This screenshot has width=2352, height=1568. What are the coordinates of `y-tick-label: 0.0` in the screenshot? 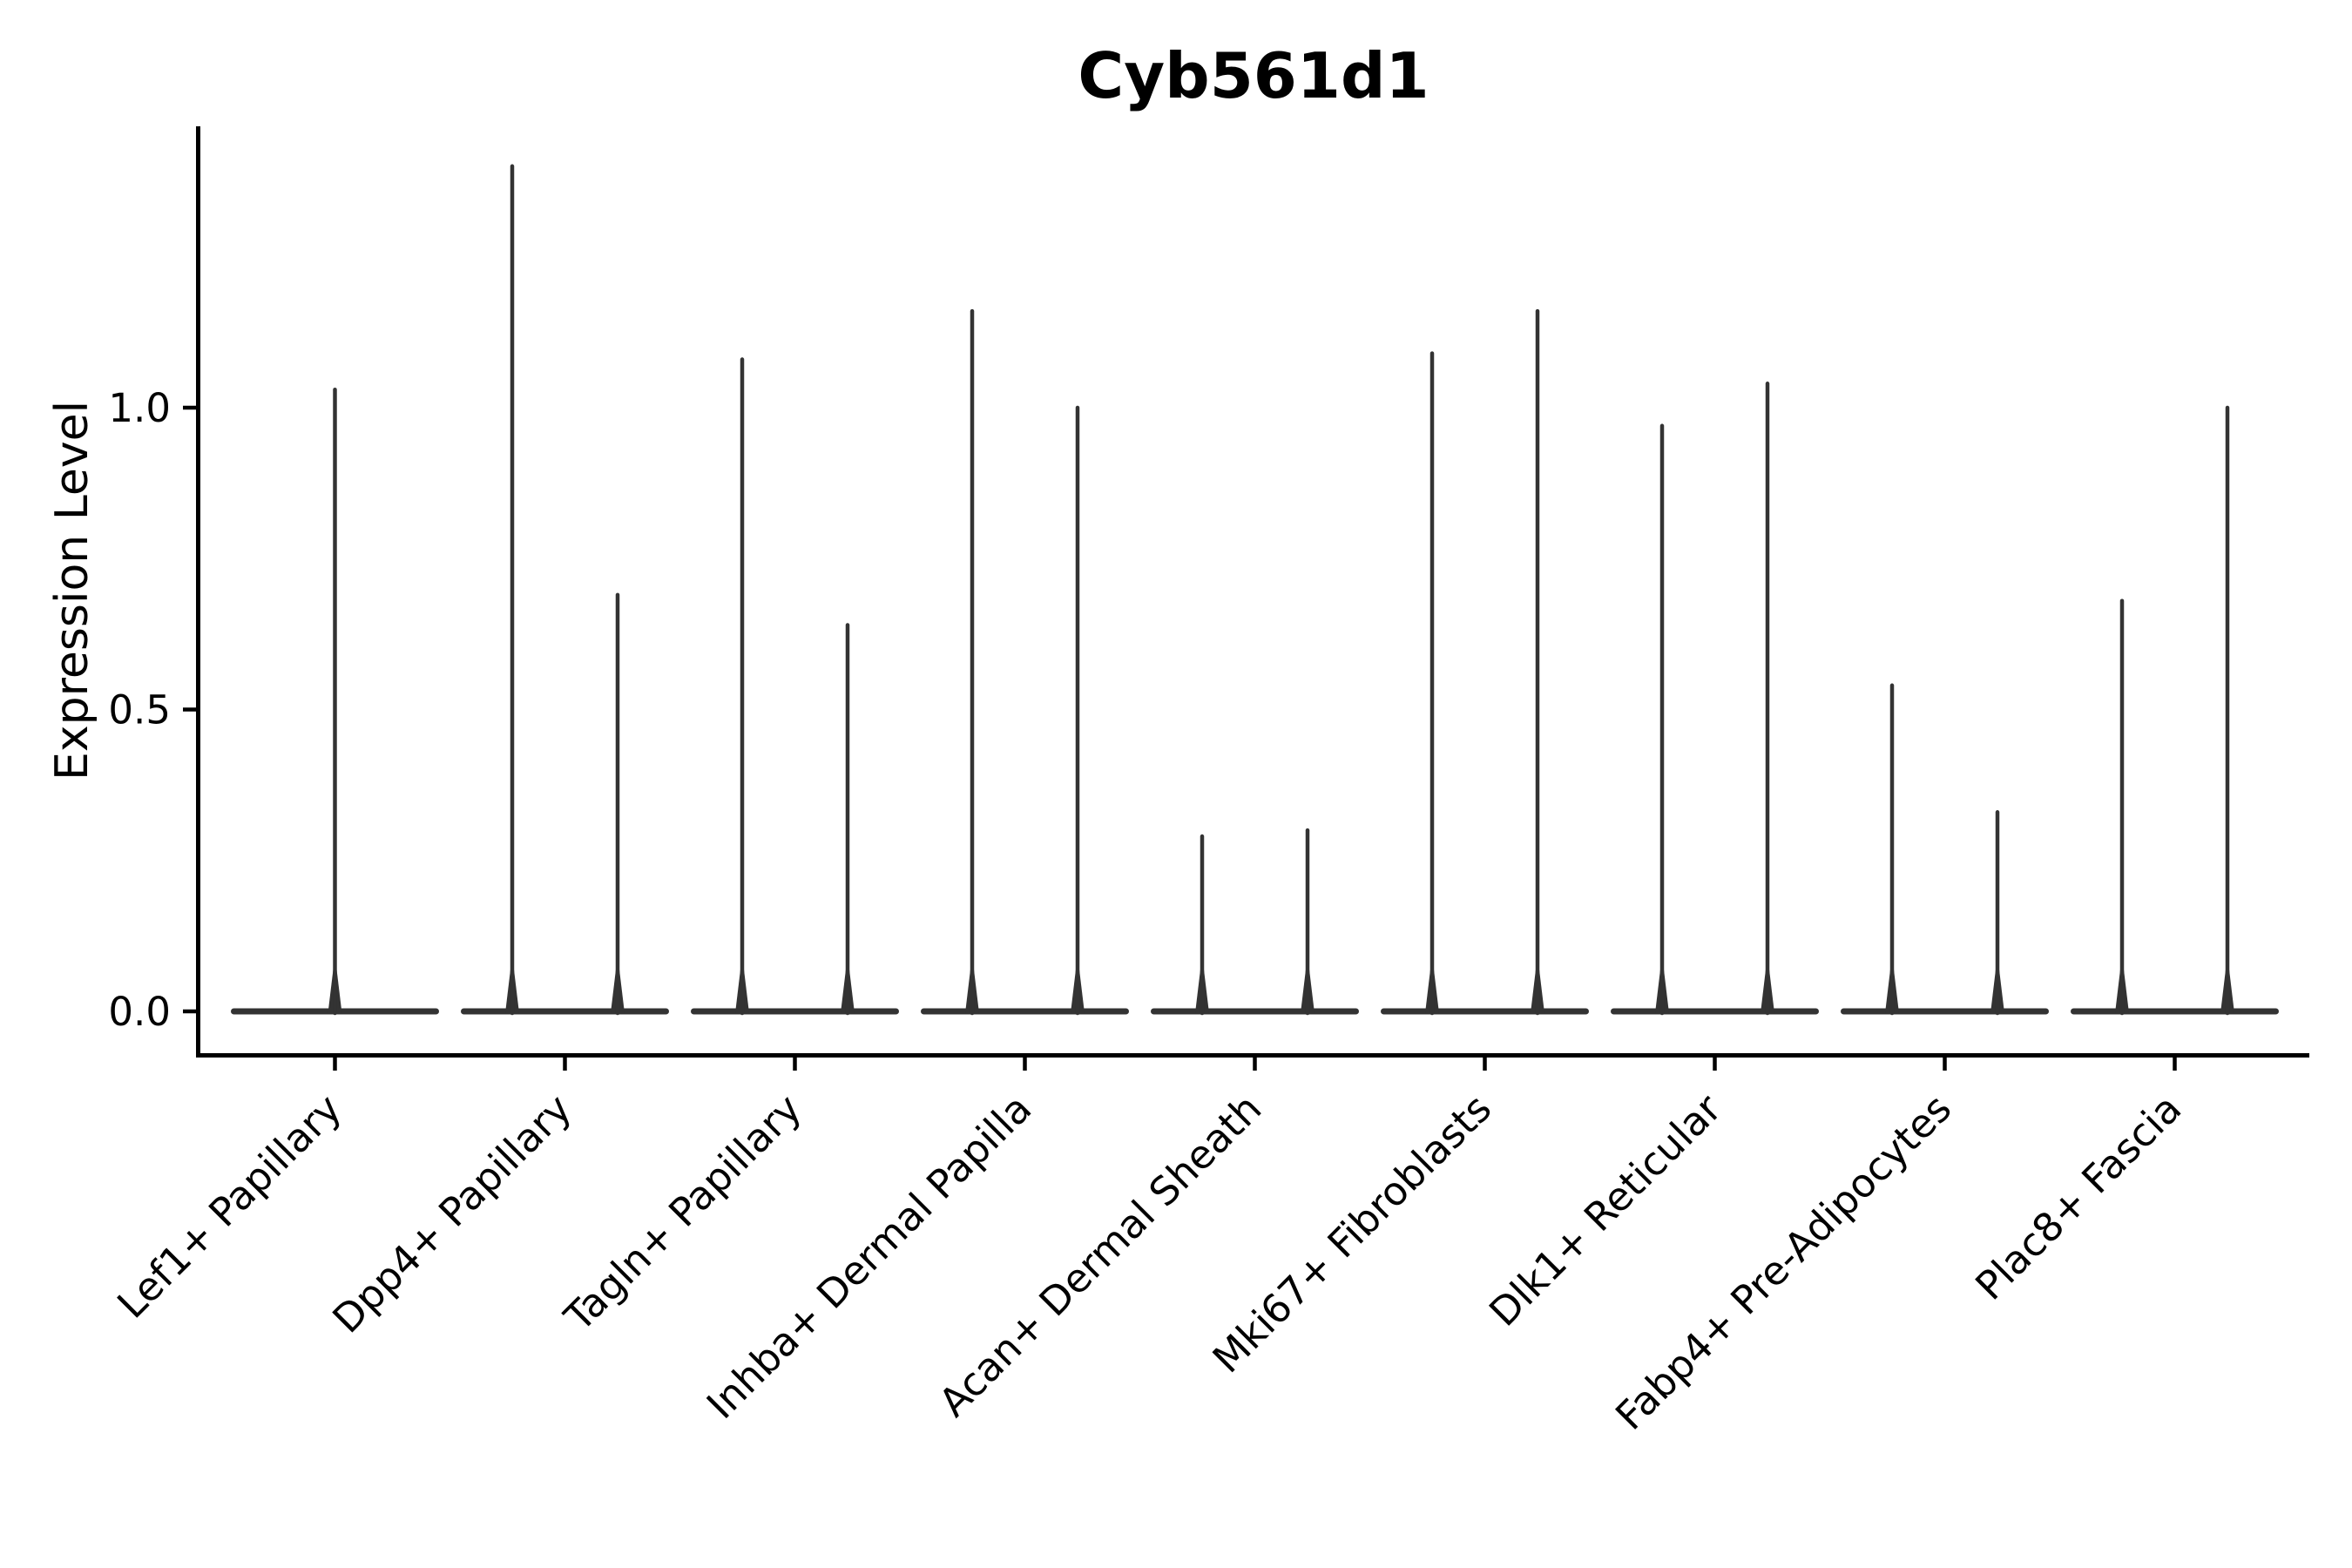 It's located at (139, 1012).